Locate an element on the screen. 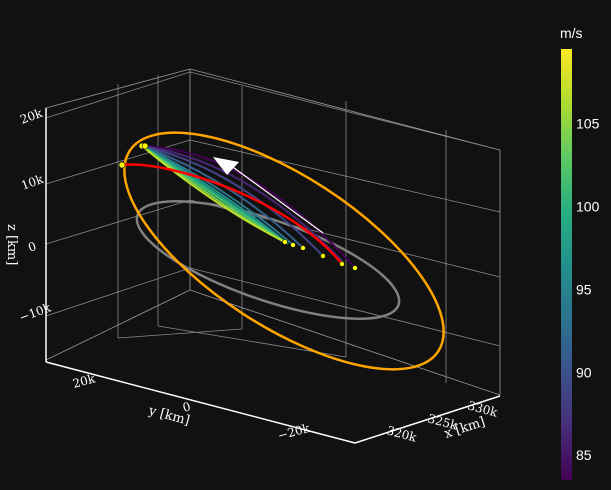 The image size is (611, 490). x-axis-labels: 320k 325k 330k x [km] is located at coordinates (442, 421).